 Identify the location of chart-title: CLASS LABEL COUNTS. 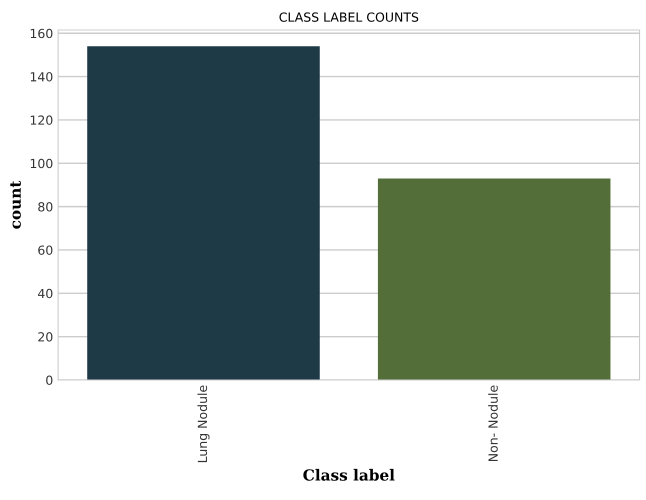
(348, 17).